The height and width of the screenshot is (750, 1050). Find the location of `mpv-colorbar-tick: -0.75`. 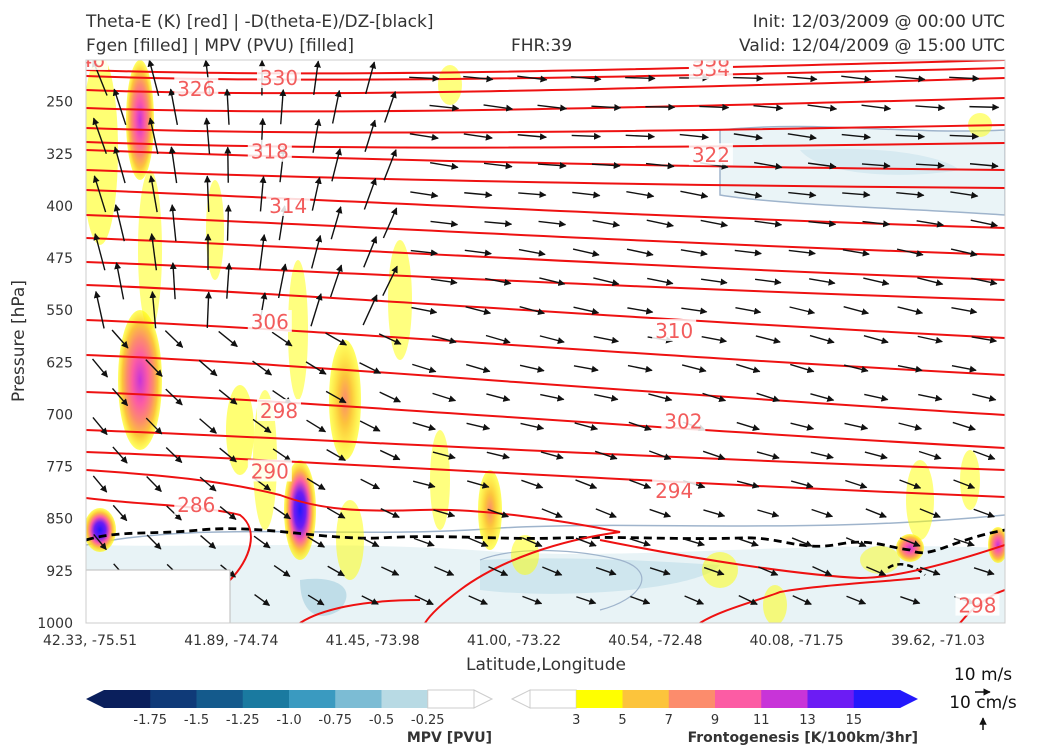

mpv-colorbar-tick: -0.75 is located at coordinates (335, 720).